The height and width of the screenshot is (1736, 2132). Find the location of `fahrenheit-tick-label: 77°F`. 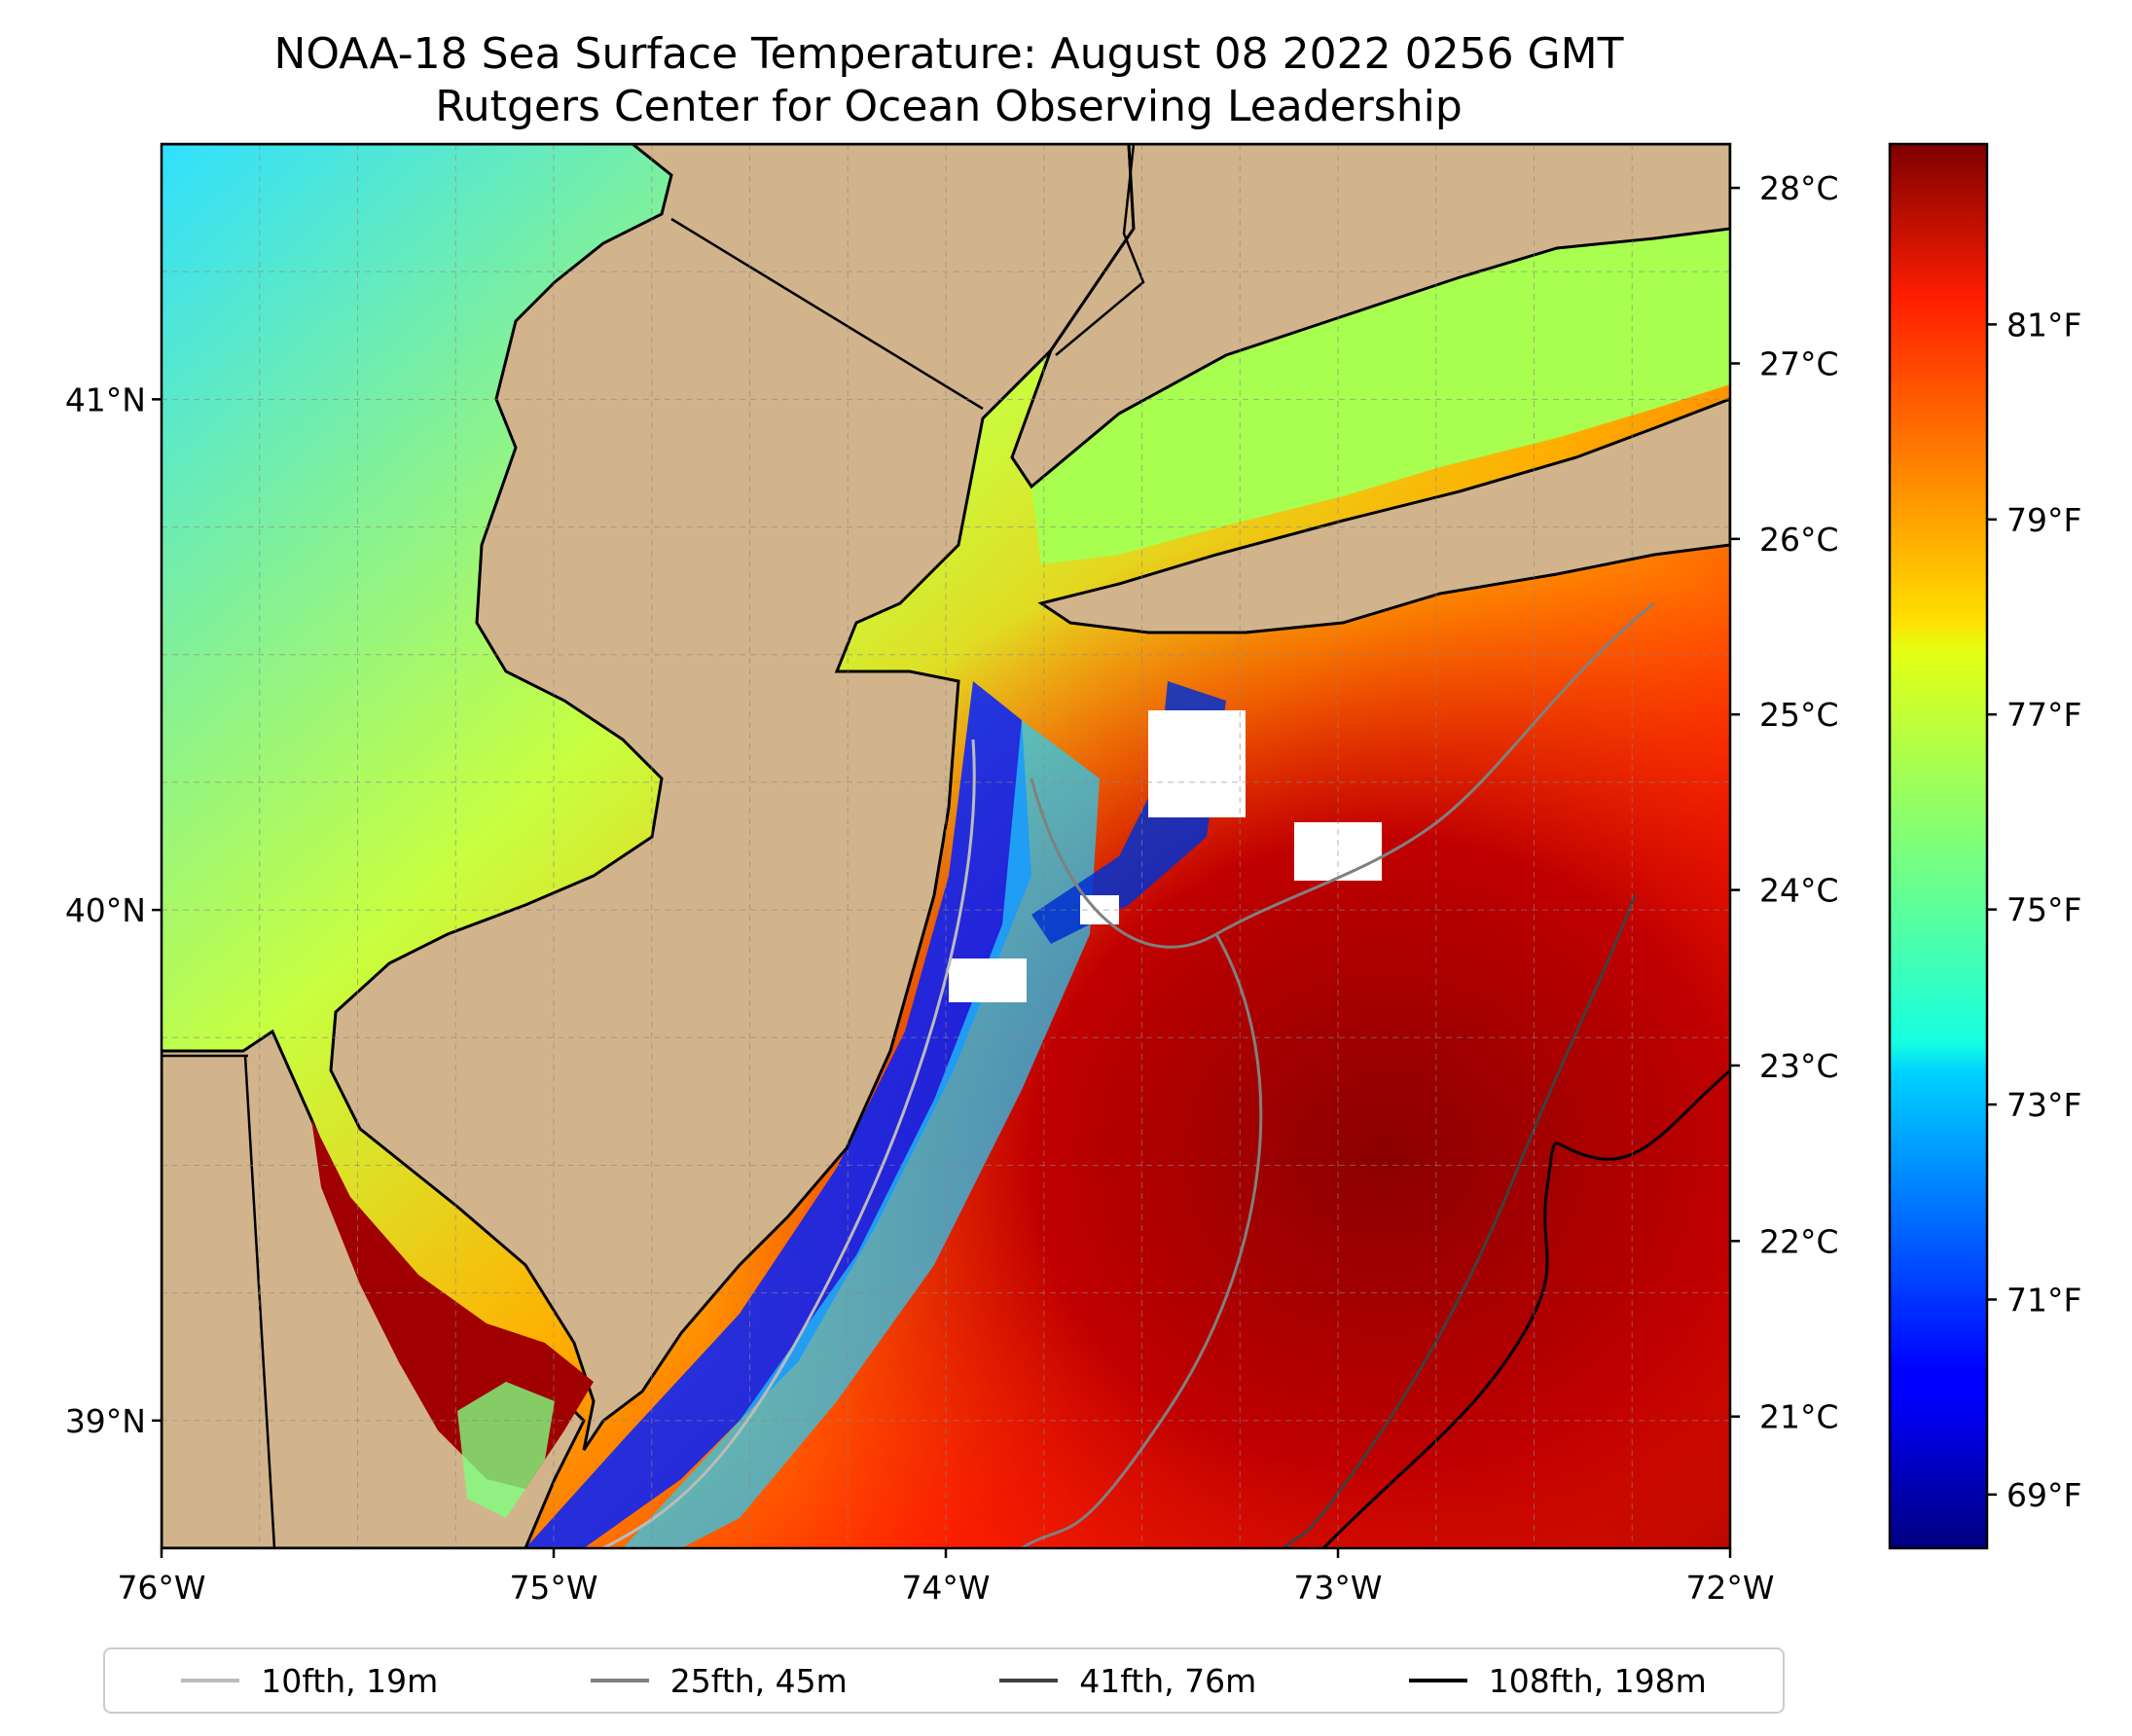

fahrenheit-tick-label: 77°F is located at coordinates (2044, 715).